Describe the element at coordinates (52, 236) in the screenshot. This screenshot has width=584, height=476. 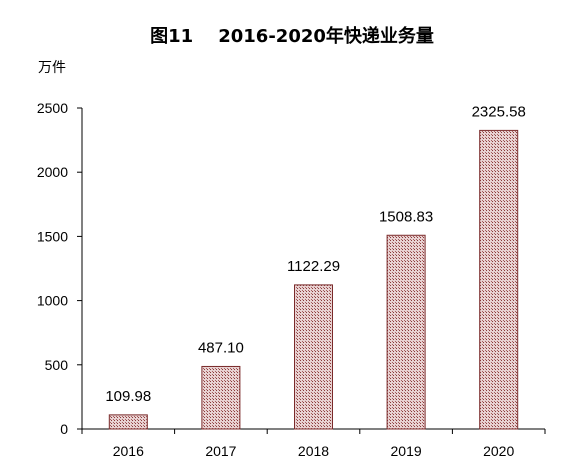
I see `y-tick-label: 1500` at that location.